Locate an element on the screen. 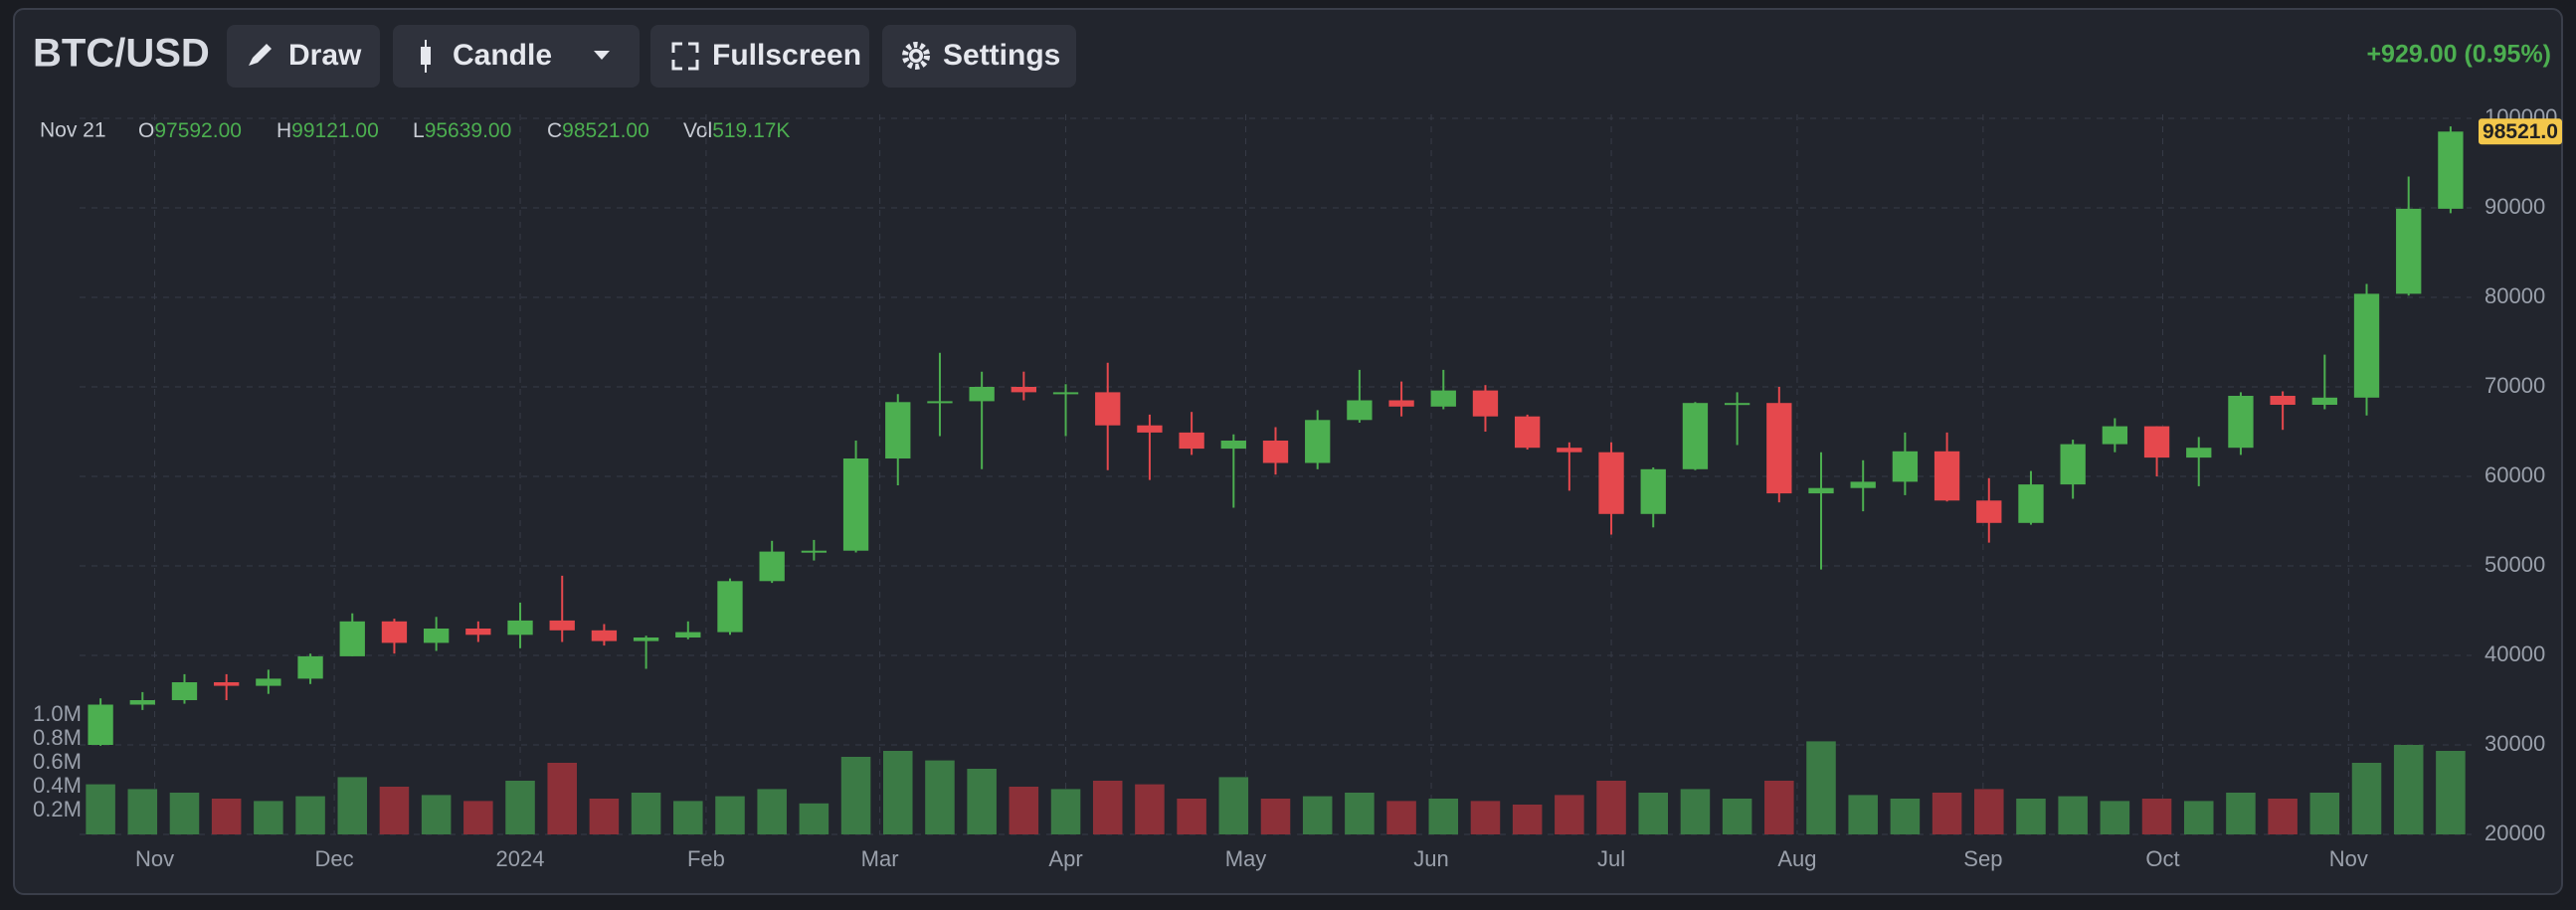  fullscreen-icon is located at coordinates (685, 56).